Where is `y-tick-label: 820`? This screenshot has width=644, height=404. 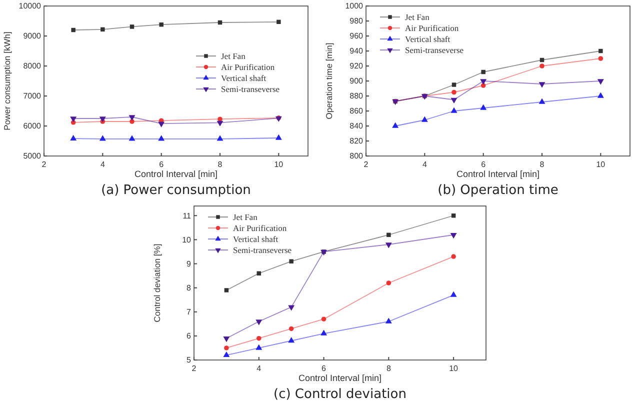 y-tick-label: 820 is located at coordinates (357, 141).